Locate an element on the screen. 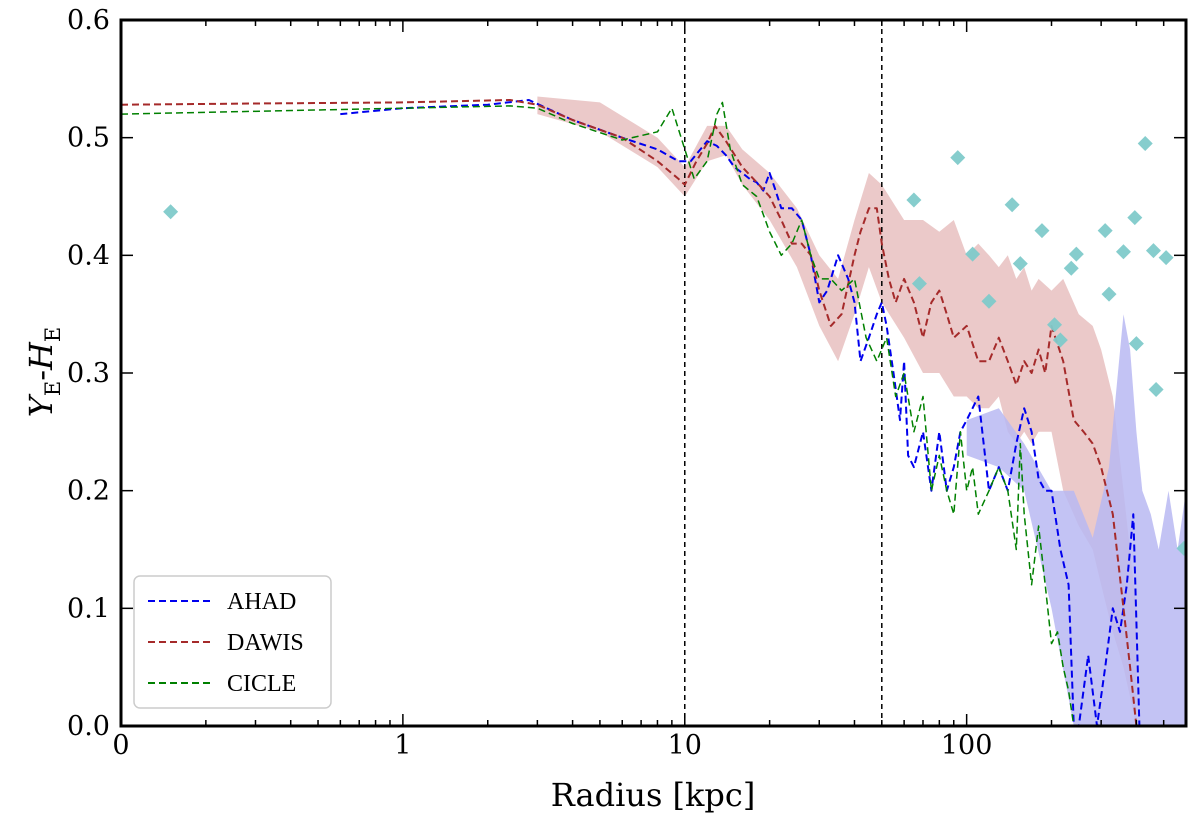  x-tick-label: 1 is located at coordinates (402, 745).